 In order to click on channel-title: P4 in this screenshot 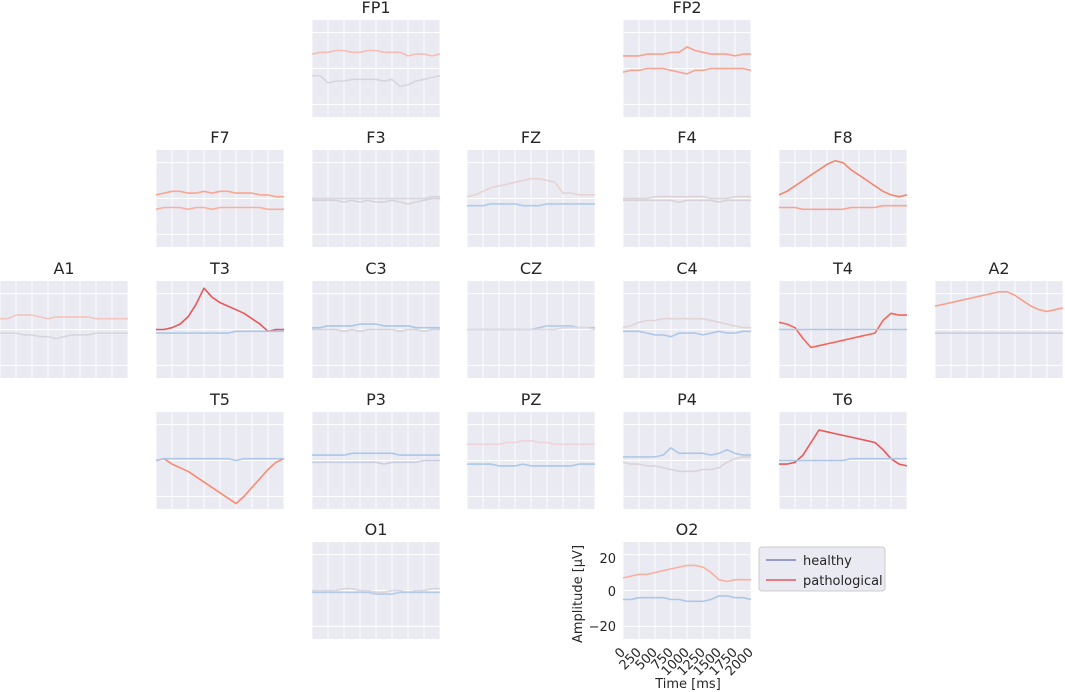, I will do `click(687, 399)`.